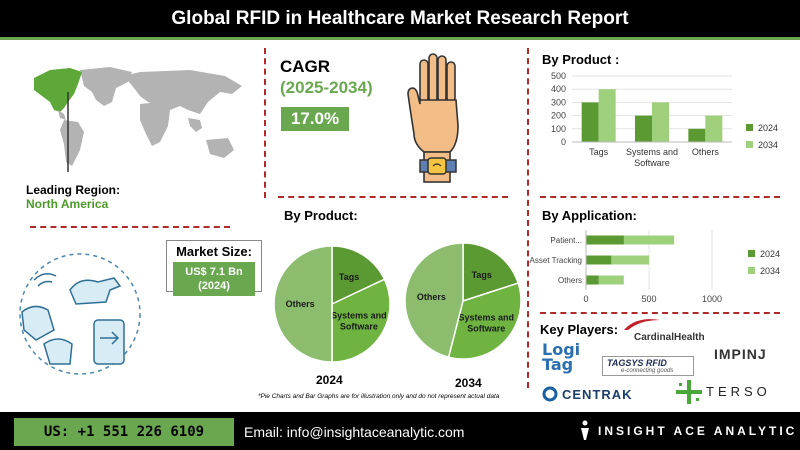  What do you see at coordinates (558, 116) in the screenshot?
I see `y-tick-label: 200` at bounding box center [558, 116].